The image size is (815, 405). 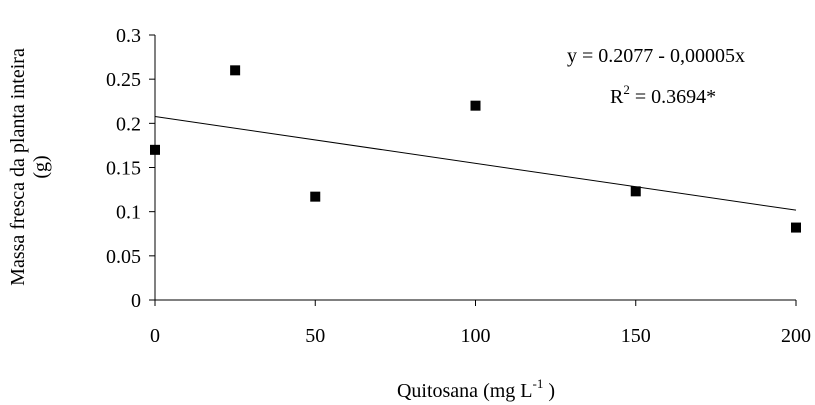 I want to click on x-tick-label: 0, so click(x=155, y=336).